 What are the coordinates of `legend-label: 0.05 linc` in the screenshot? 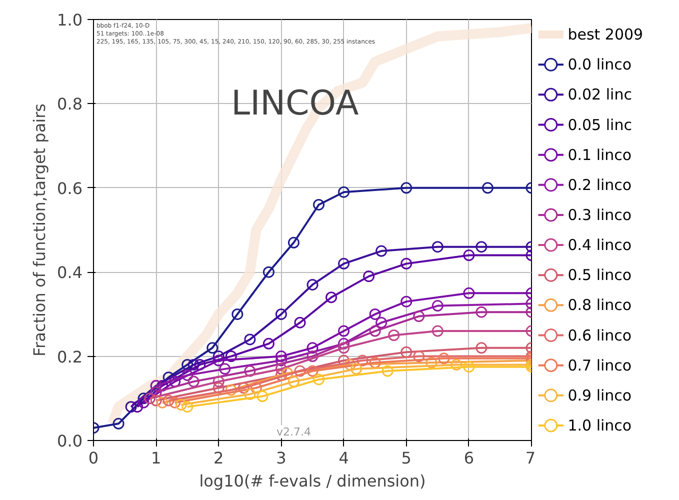 It's located at (600, 125).